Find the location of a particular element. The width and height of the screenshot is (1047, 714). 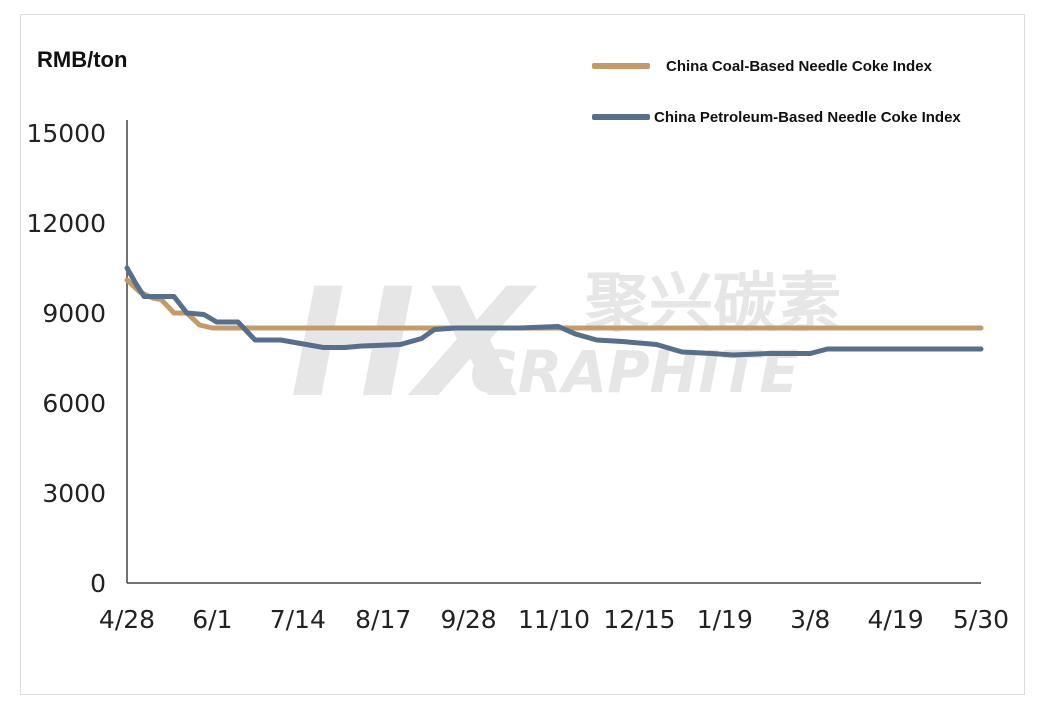

x-tick-label: 5/30 is located at coordinates (981, 619).